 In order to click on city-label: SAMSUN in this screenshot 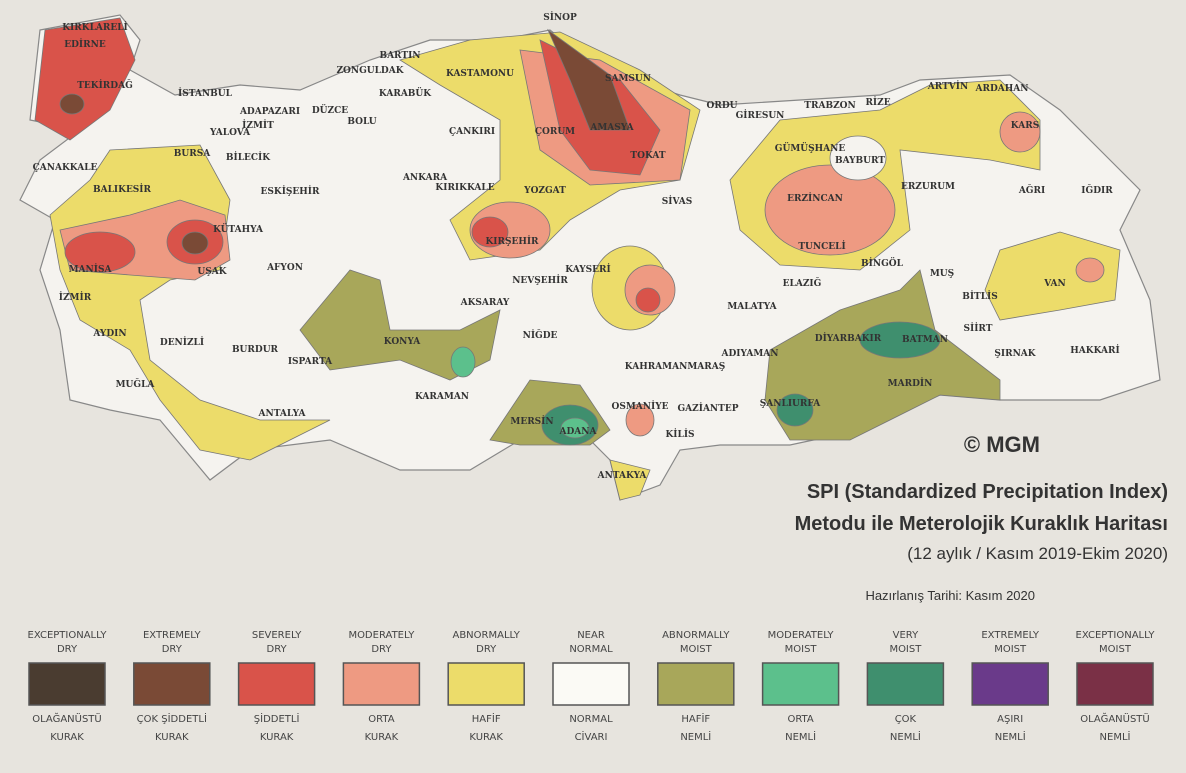, I will do `click(628, 79)`.